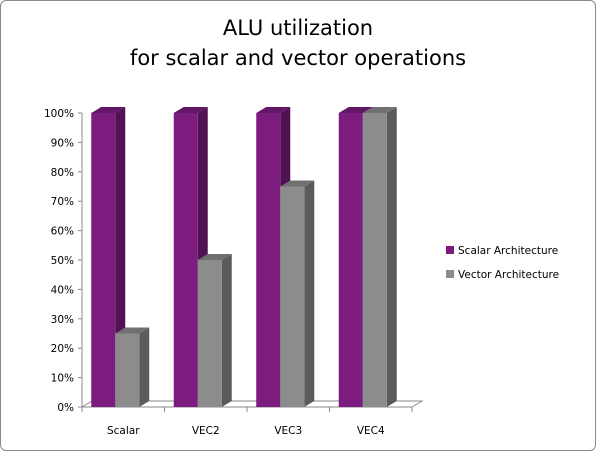 The height and width of the screenshot is (455, 600). I want to click on bar-vector-architecture-vec2, so click(214, 330).